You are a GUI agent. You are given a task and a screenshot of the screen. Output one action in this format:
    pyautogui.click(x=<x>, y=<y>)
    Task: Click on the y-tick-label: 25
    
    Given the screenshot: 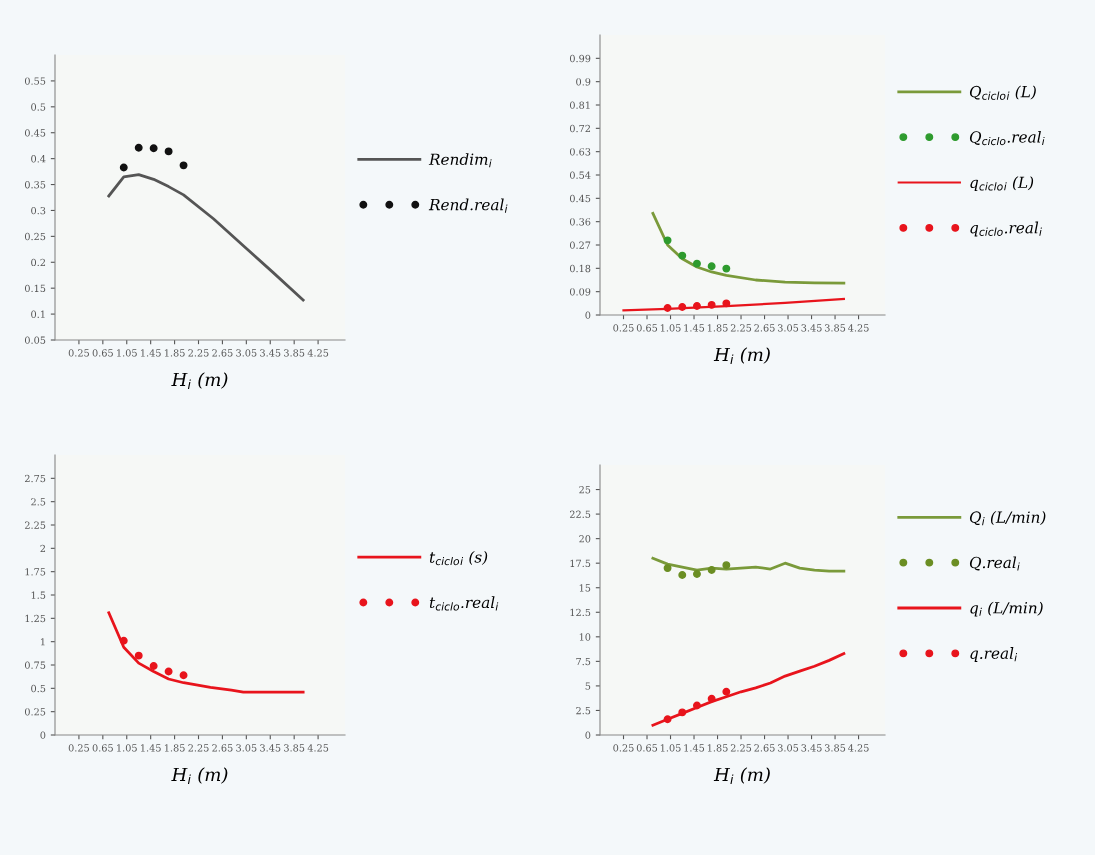 What is the action you would take?
    pyautogui.click(x=585, y=490)
    